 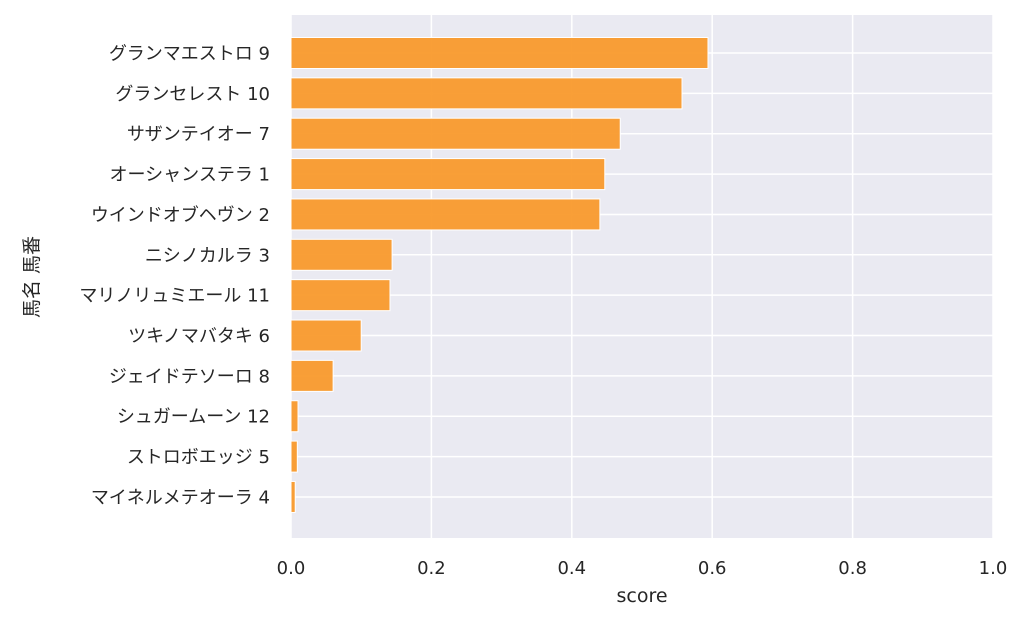 I want to click on y-tick-label: ジェイドテソーロ 8, so click(x=189, y=376).